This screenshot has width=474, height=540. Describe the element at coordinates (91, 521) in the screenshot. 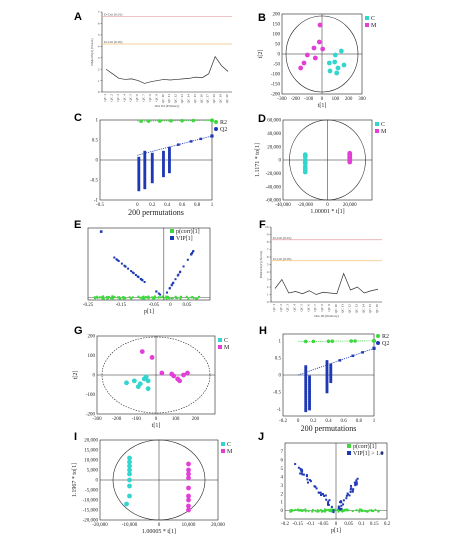

I see `y-tick-label: -20,000` at that location.